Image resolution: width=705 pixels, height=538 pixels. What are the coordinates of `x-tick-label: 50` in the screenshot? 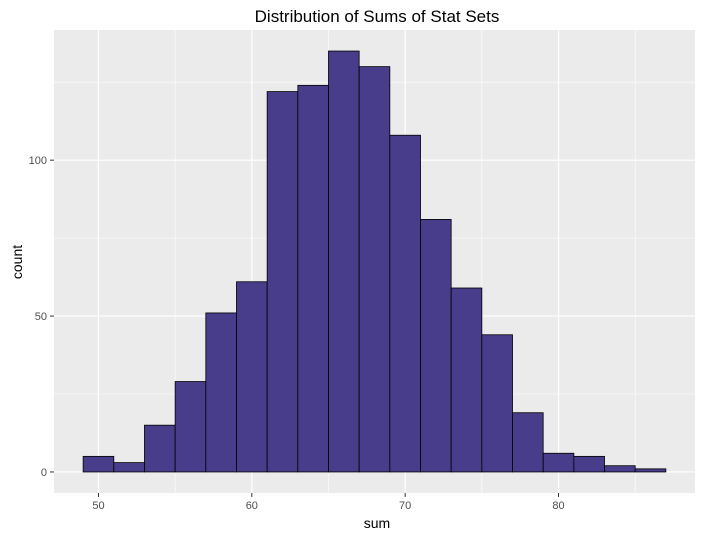 It's located at (98, 506).